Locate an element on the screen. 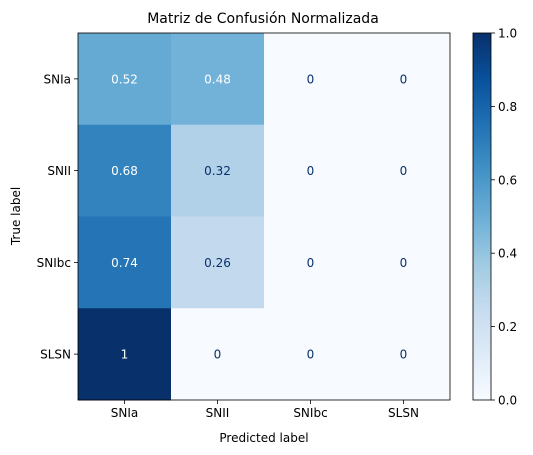  cell-value-label: 0.32 is located at coordinates (217, 171).